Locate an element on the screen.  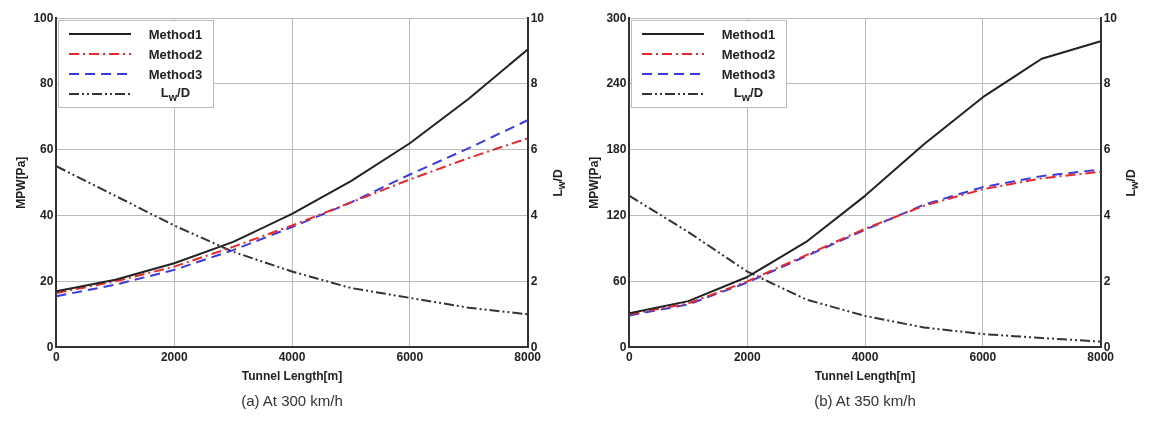
text: (b) At 350 km/h is located at coordinates (865, 400).